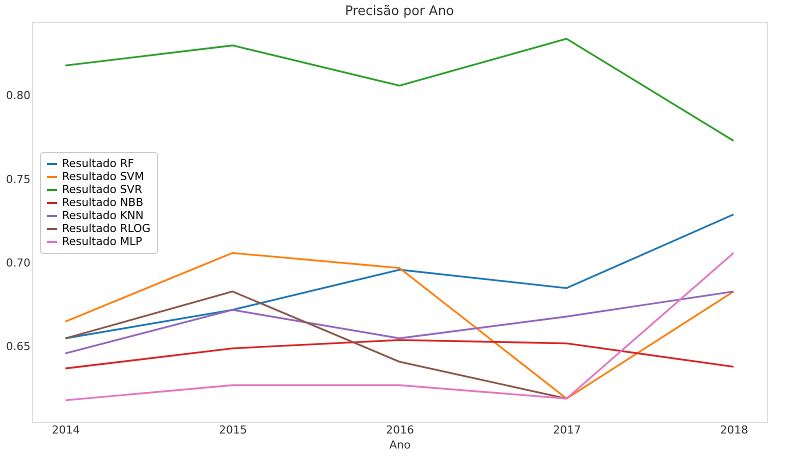  I want to click on legend-label: Resultado SVR, so click(102, 189).